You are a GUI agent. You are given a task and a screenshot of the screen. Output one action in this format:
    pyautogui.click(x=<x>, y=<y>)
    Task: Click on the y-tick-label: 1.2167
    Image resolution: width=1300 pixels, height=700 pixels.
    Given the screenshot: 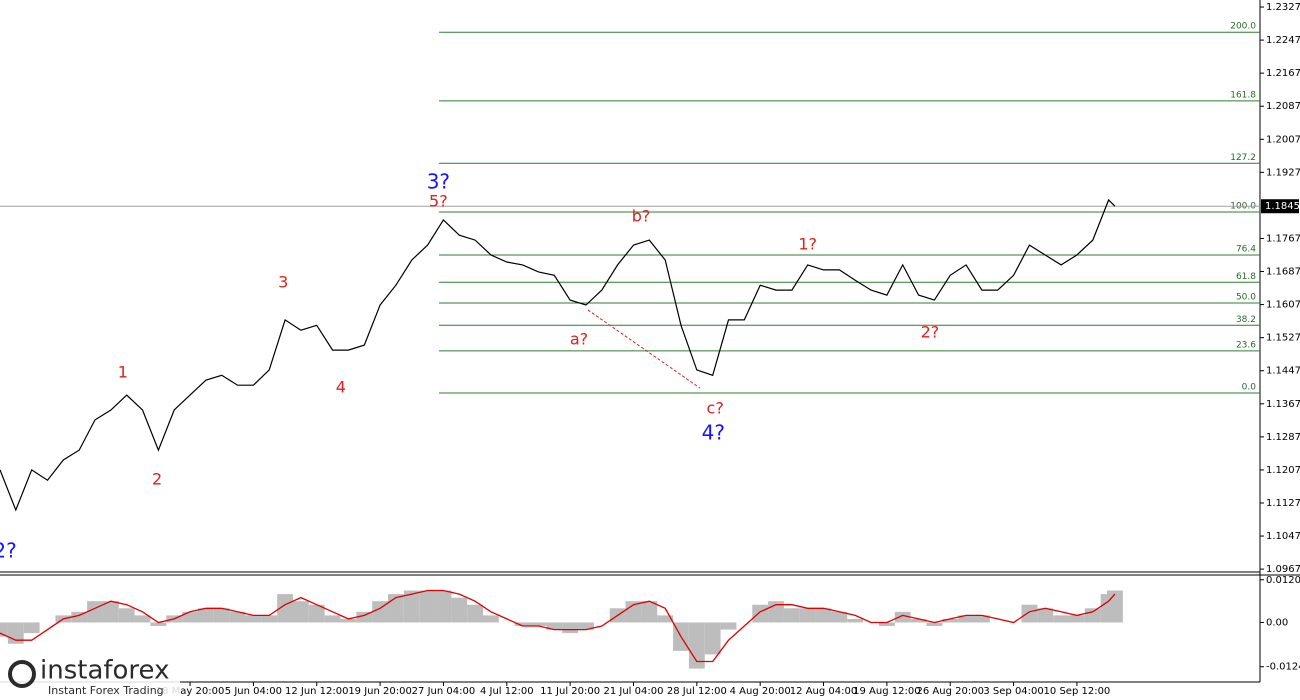 What is the action you would take?
    pyautogui.click(x=1283, y=73)
    